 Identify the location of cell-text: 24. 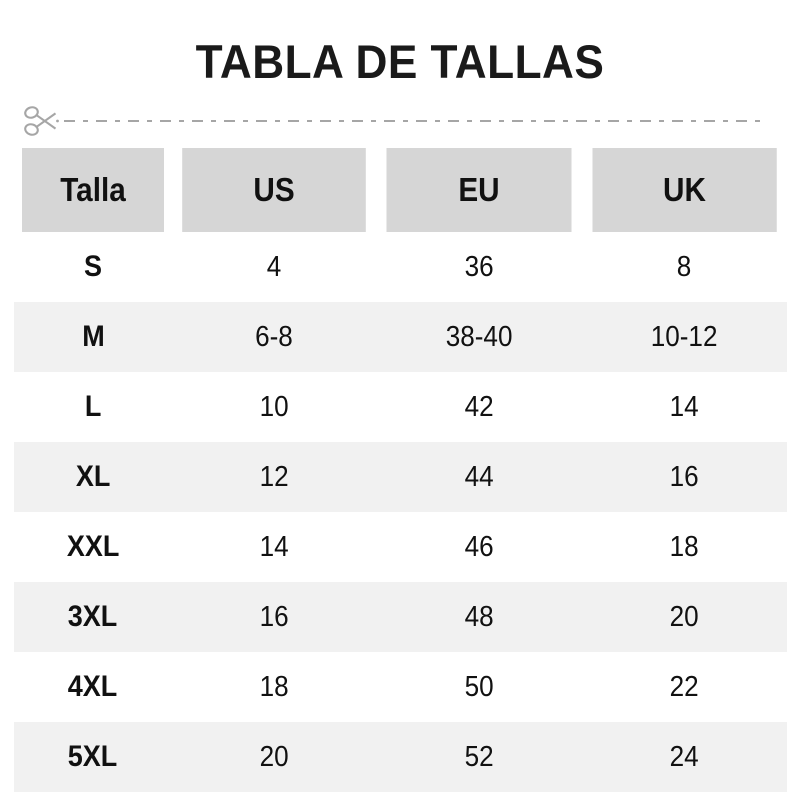
(684, 756).